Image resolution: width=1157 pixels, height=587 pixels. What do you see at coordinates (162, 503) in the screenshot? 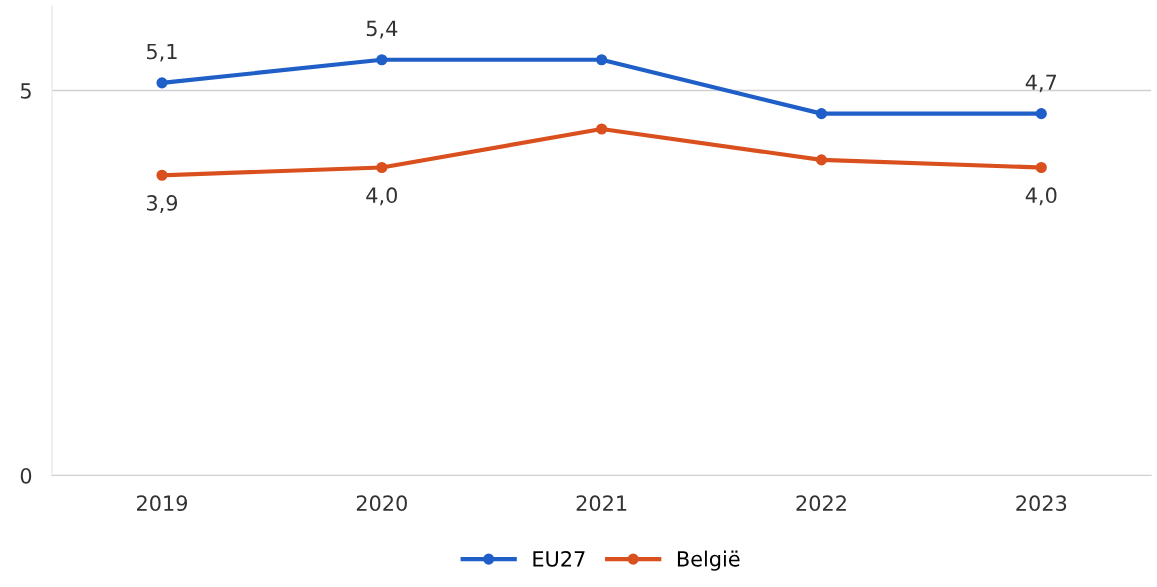
I see `x-tick-label: 2019` at bounding box center [162, 503].